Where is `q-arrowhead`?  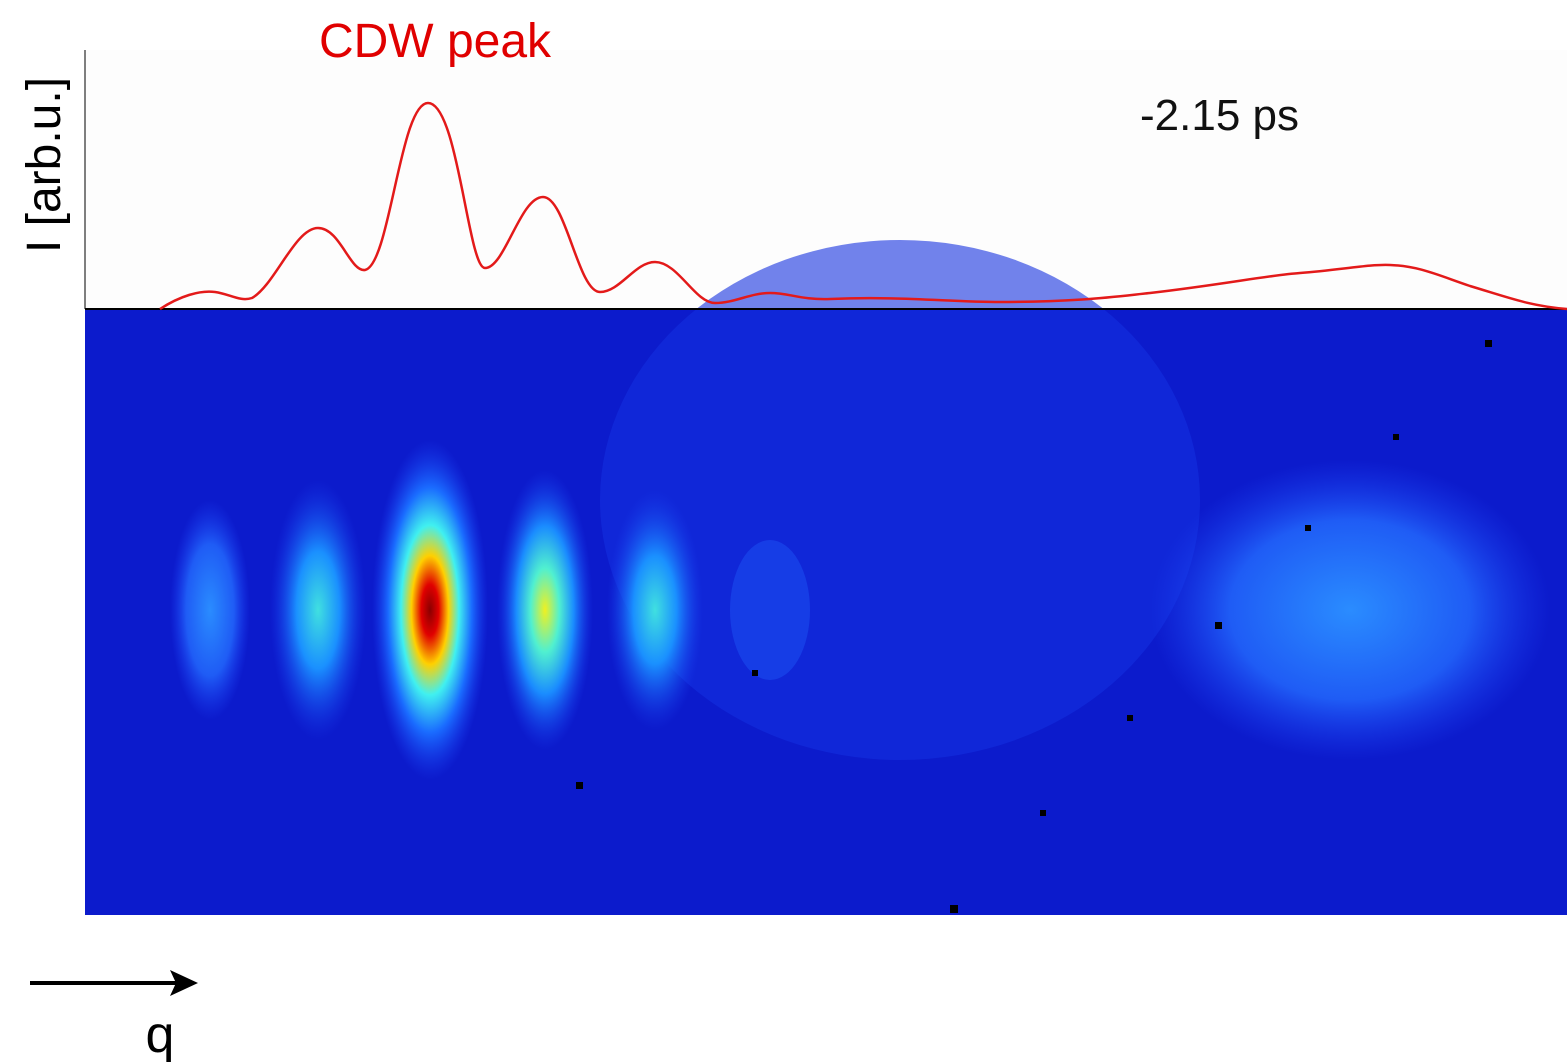
q-arrowhead is located at coordinates (184, 983).